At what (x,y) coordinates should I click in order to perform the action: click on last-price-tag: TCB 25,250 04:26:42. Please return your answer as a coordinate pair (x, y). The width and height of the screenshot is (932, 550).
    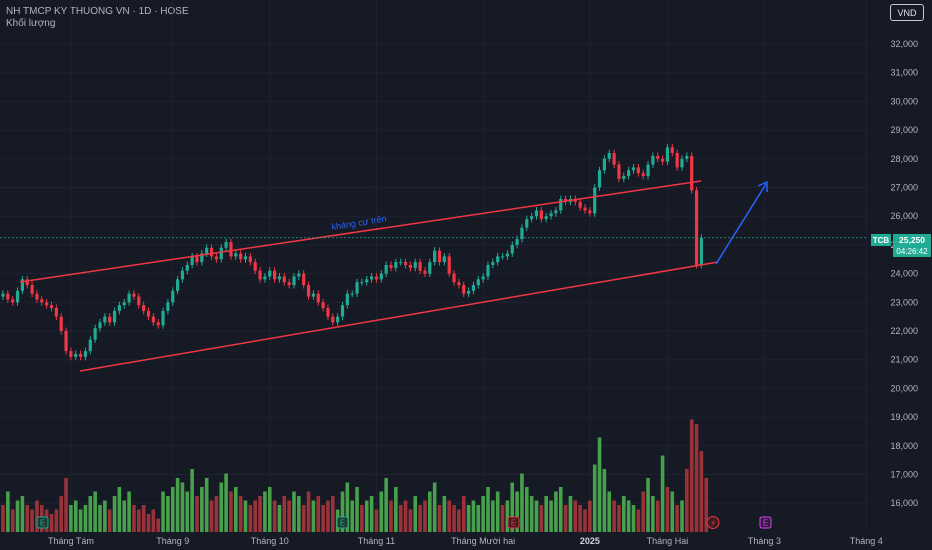
    Looking at the image, I should click on (901, 245).